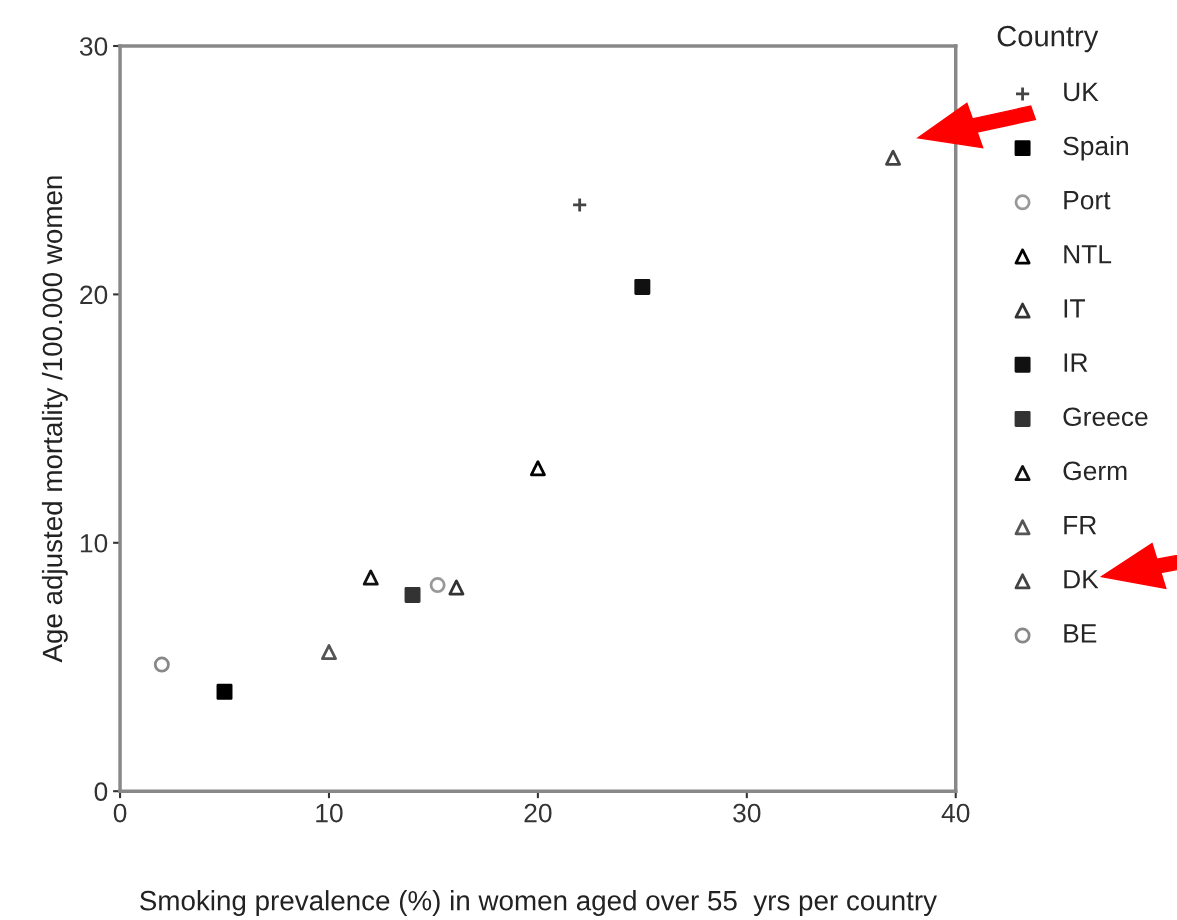 This screenshot has height=920, width=1177. What do you see at coordinates (1087, 200) in the screenshot?
I see `legend-label: Port` at bounding box center [1087, 200].